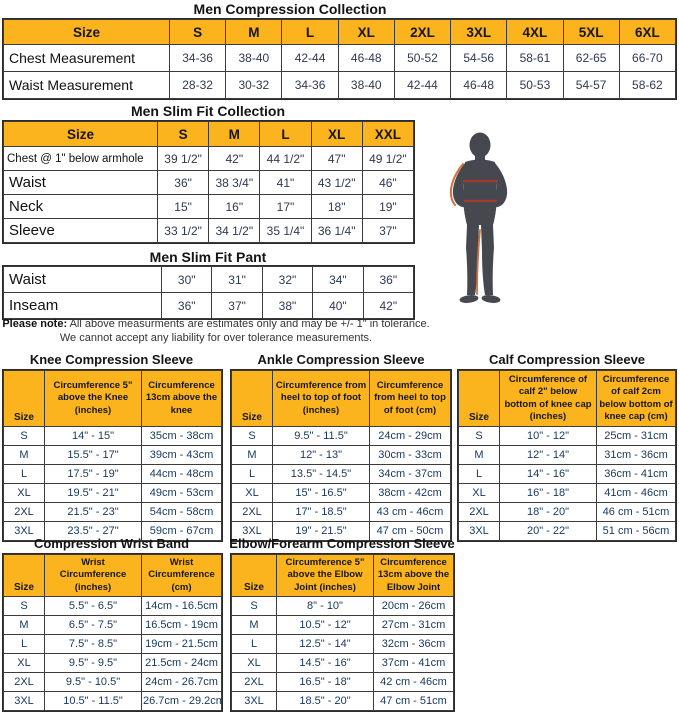 The height and width of the screenshot is (712, 679). What do you see at coordinates (567, 436) in the screenshot?
I see `table-row: S 10" - 12" 25cm - 31cm` at bounding box center [567, 436].